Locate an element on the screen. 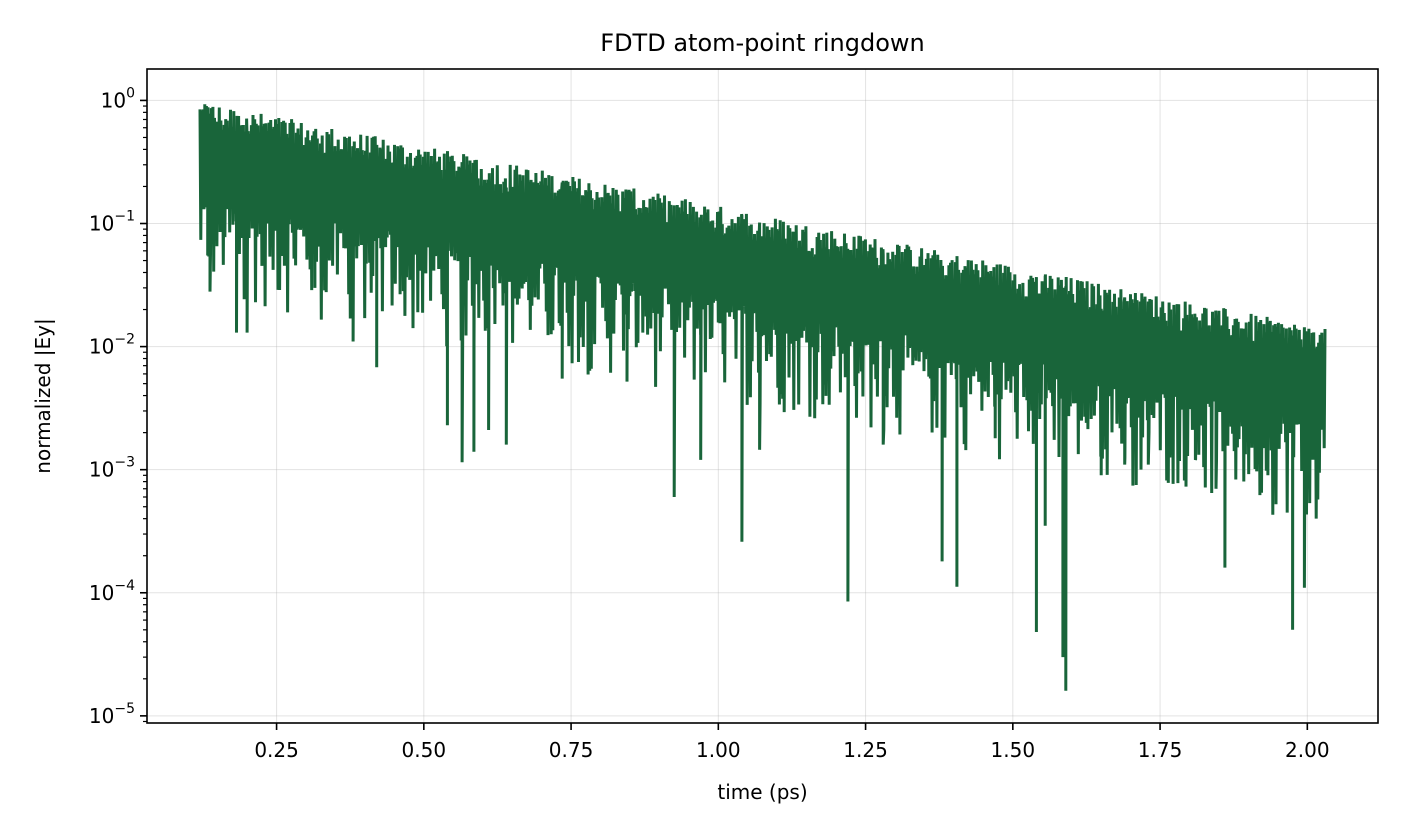 The width and height of the screenshot is (1406, 836). y-tick-label: 10⁻¹ is located at coordinates (112, 222).